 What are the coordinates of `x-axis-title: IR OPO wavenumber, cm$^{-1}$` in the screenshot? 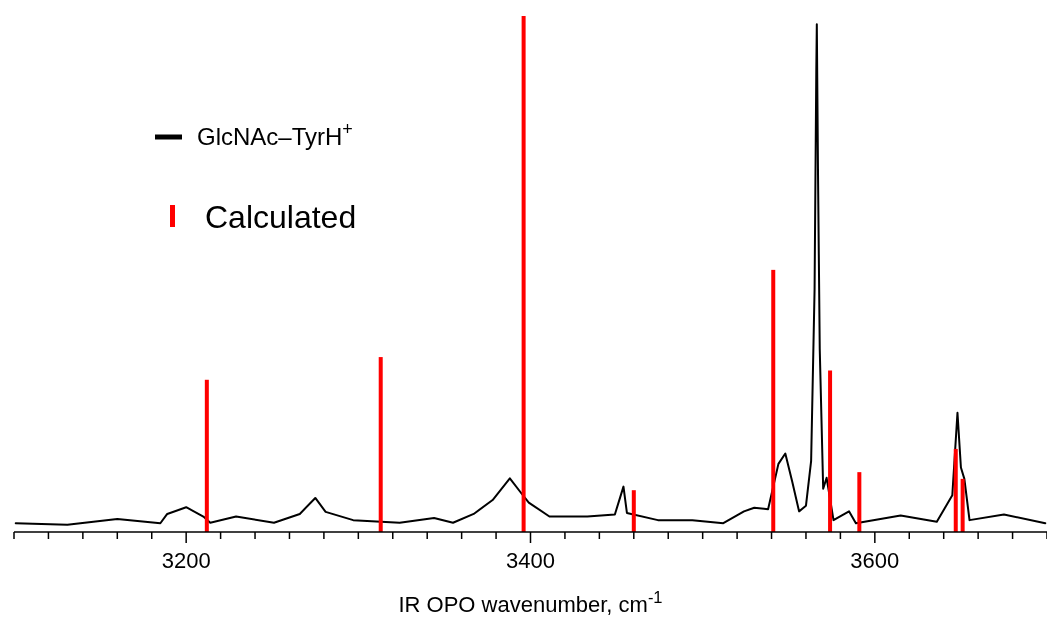 It's located at (530, 602).